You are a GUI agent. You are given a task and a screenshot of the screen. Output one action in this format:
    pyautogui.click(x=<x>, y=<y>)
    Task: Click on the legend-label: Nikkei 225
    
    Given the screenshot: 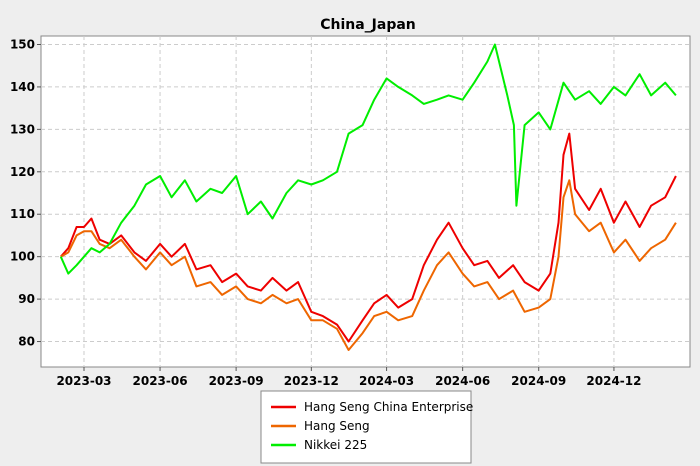 What is the action you would take?
    pyautogui.click(x=335, y=445)
    